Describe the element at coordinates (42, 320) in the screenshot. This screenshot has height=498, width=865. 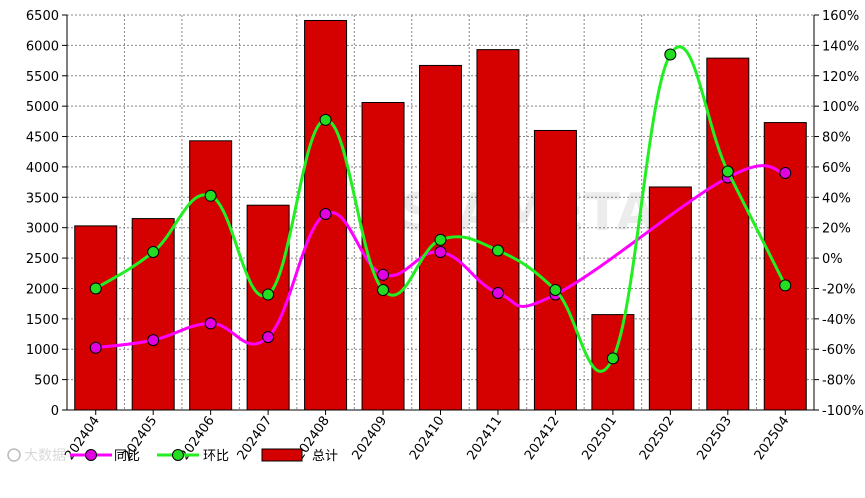
I see `left-tick-label: 1500` at that location.